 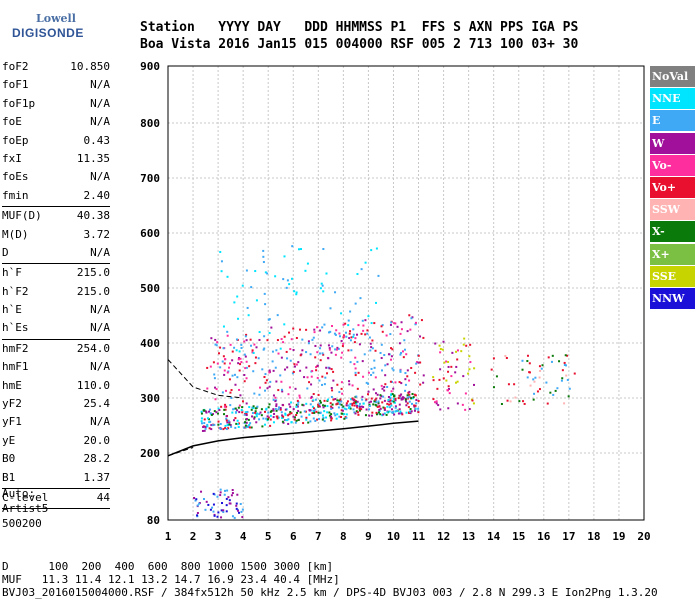 I want to click on profile-dashed-lower, so click(x=180, y=452).